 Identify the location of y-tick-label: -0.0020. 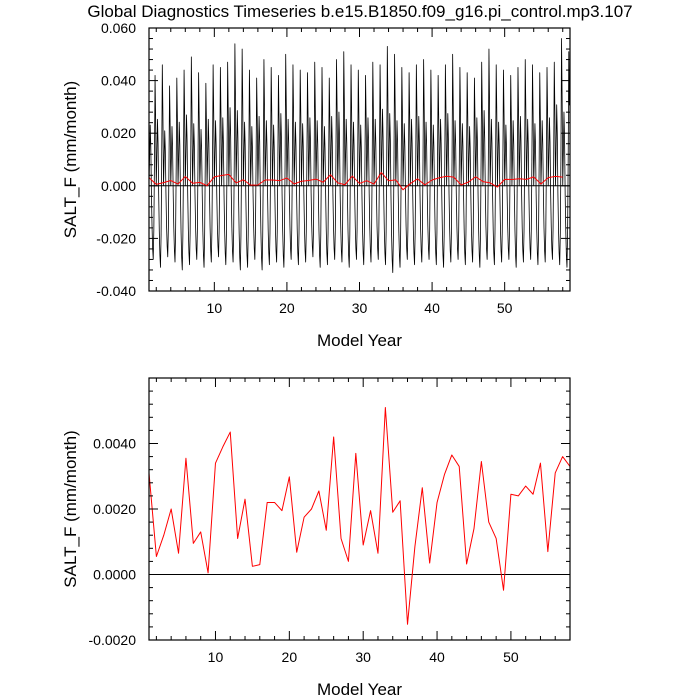
(113, 640).